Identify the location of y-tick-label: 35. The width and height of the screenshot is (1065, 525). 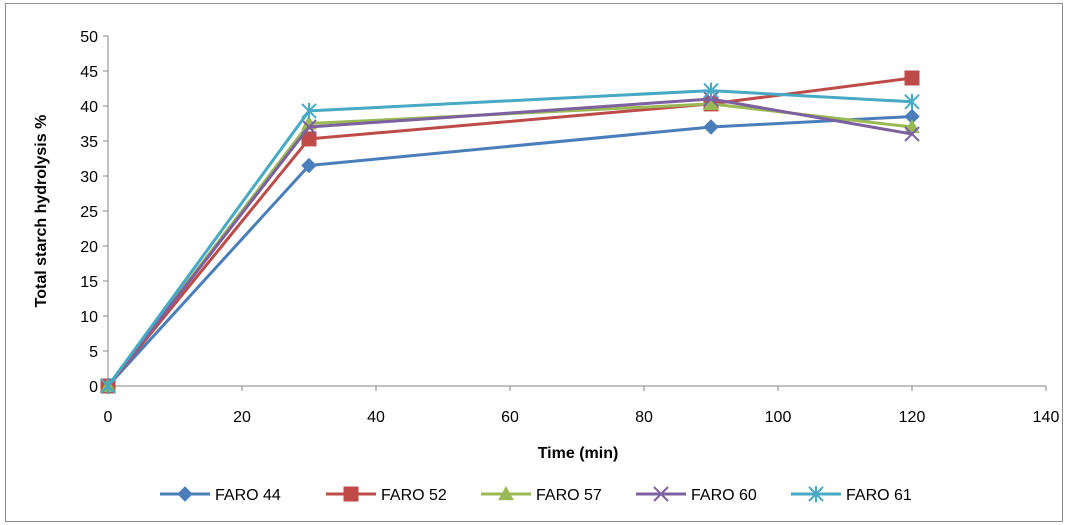
(89, 142).